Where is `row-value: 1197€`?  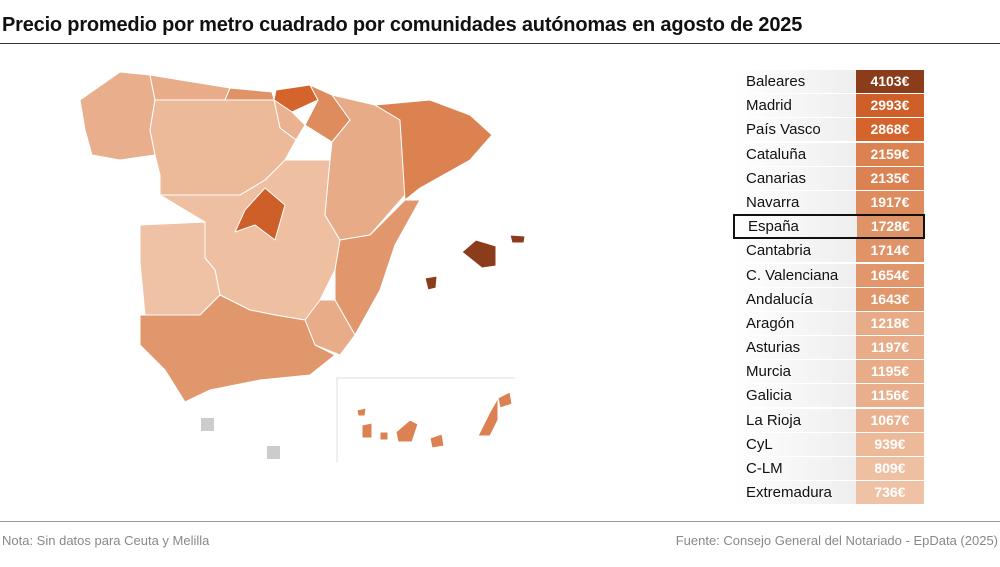 row-value: 1197€ is located at coordinates (889, 348).